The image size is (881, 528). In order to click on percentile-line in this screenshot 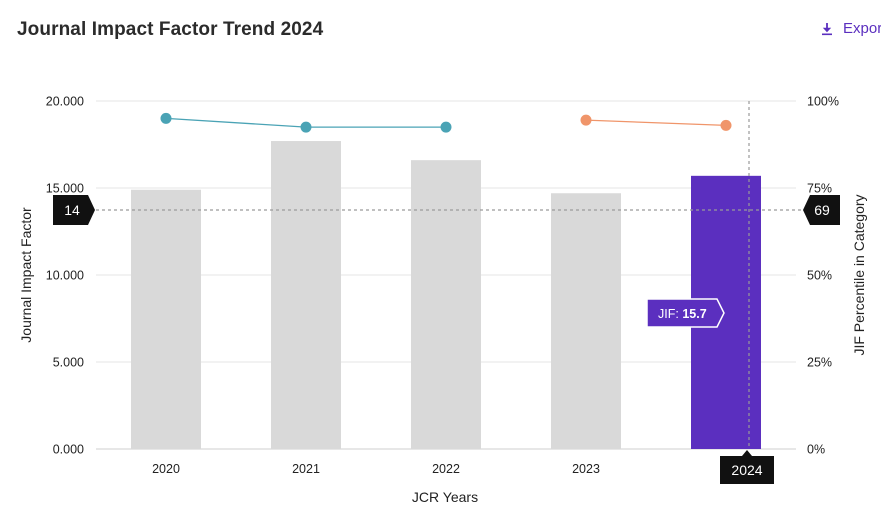, I will do `click(656, 123)`.